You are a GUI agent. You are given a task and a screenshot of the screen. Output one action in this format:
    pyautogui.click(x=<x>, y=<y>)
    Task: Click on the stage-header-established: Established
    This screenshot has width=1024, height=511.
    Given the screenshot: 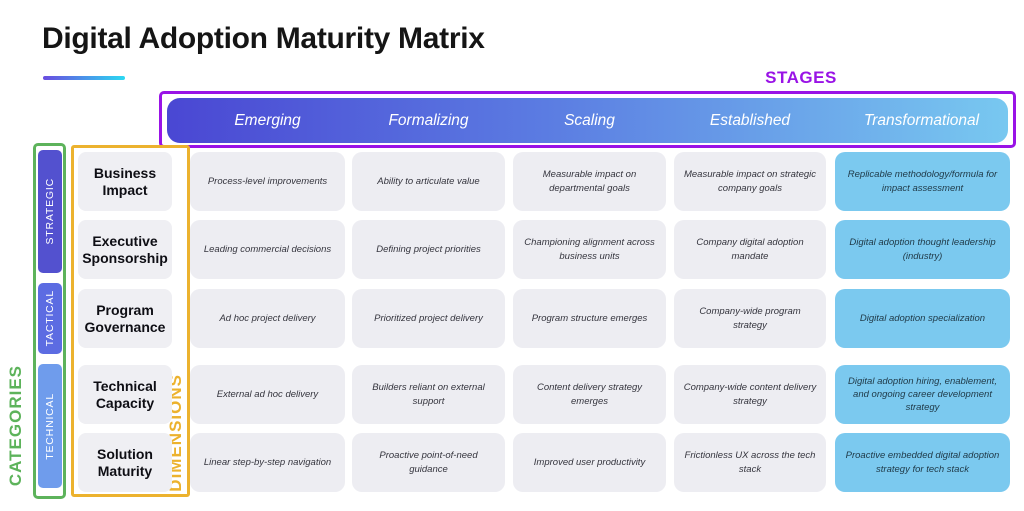 What is the action you would take?
    pyautogui.click(x=750, y=120)
    